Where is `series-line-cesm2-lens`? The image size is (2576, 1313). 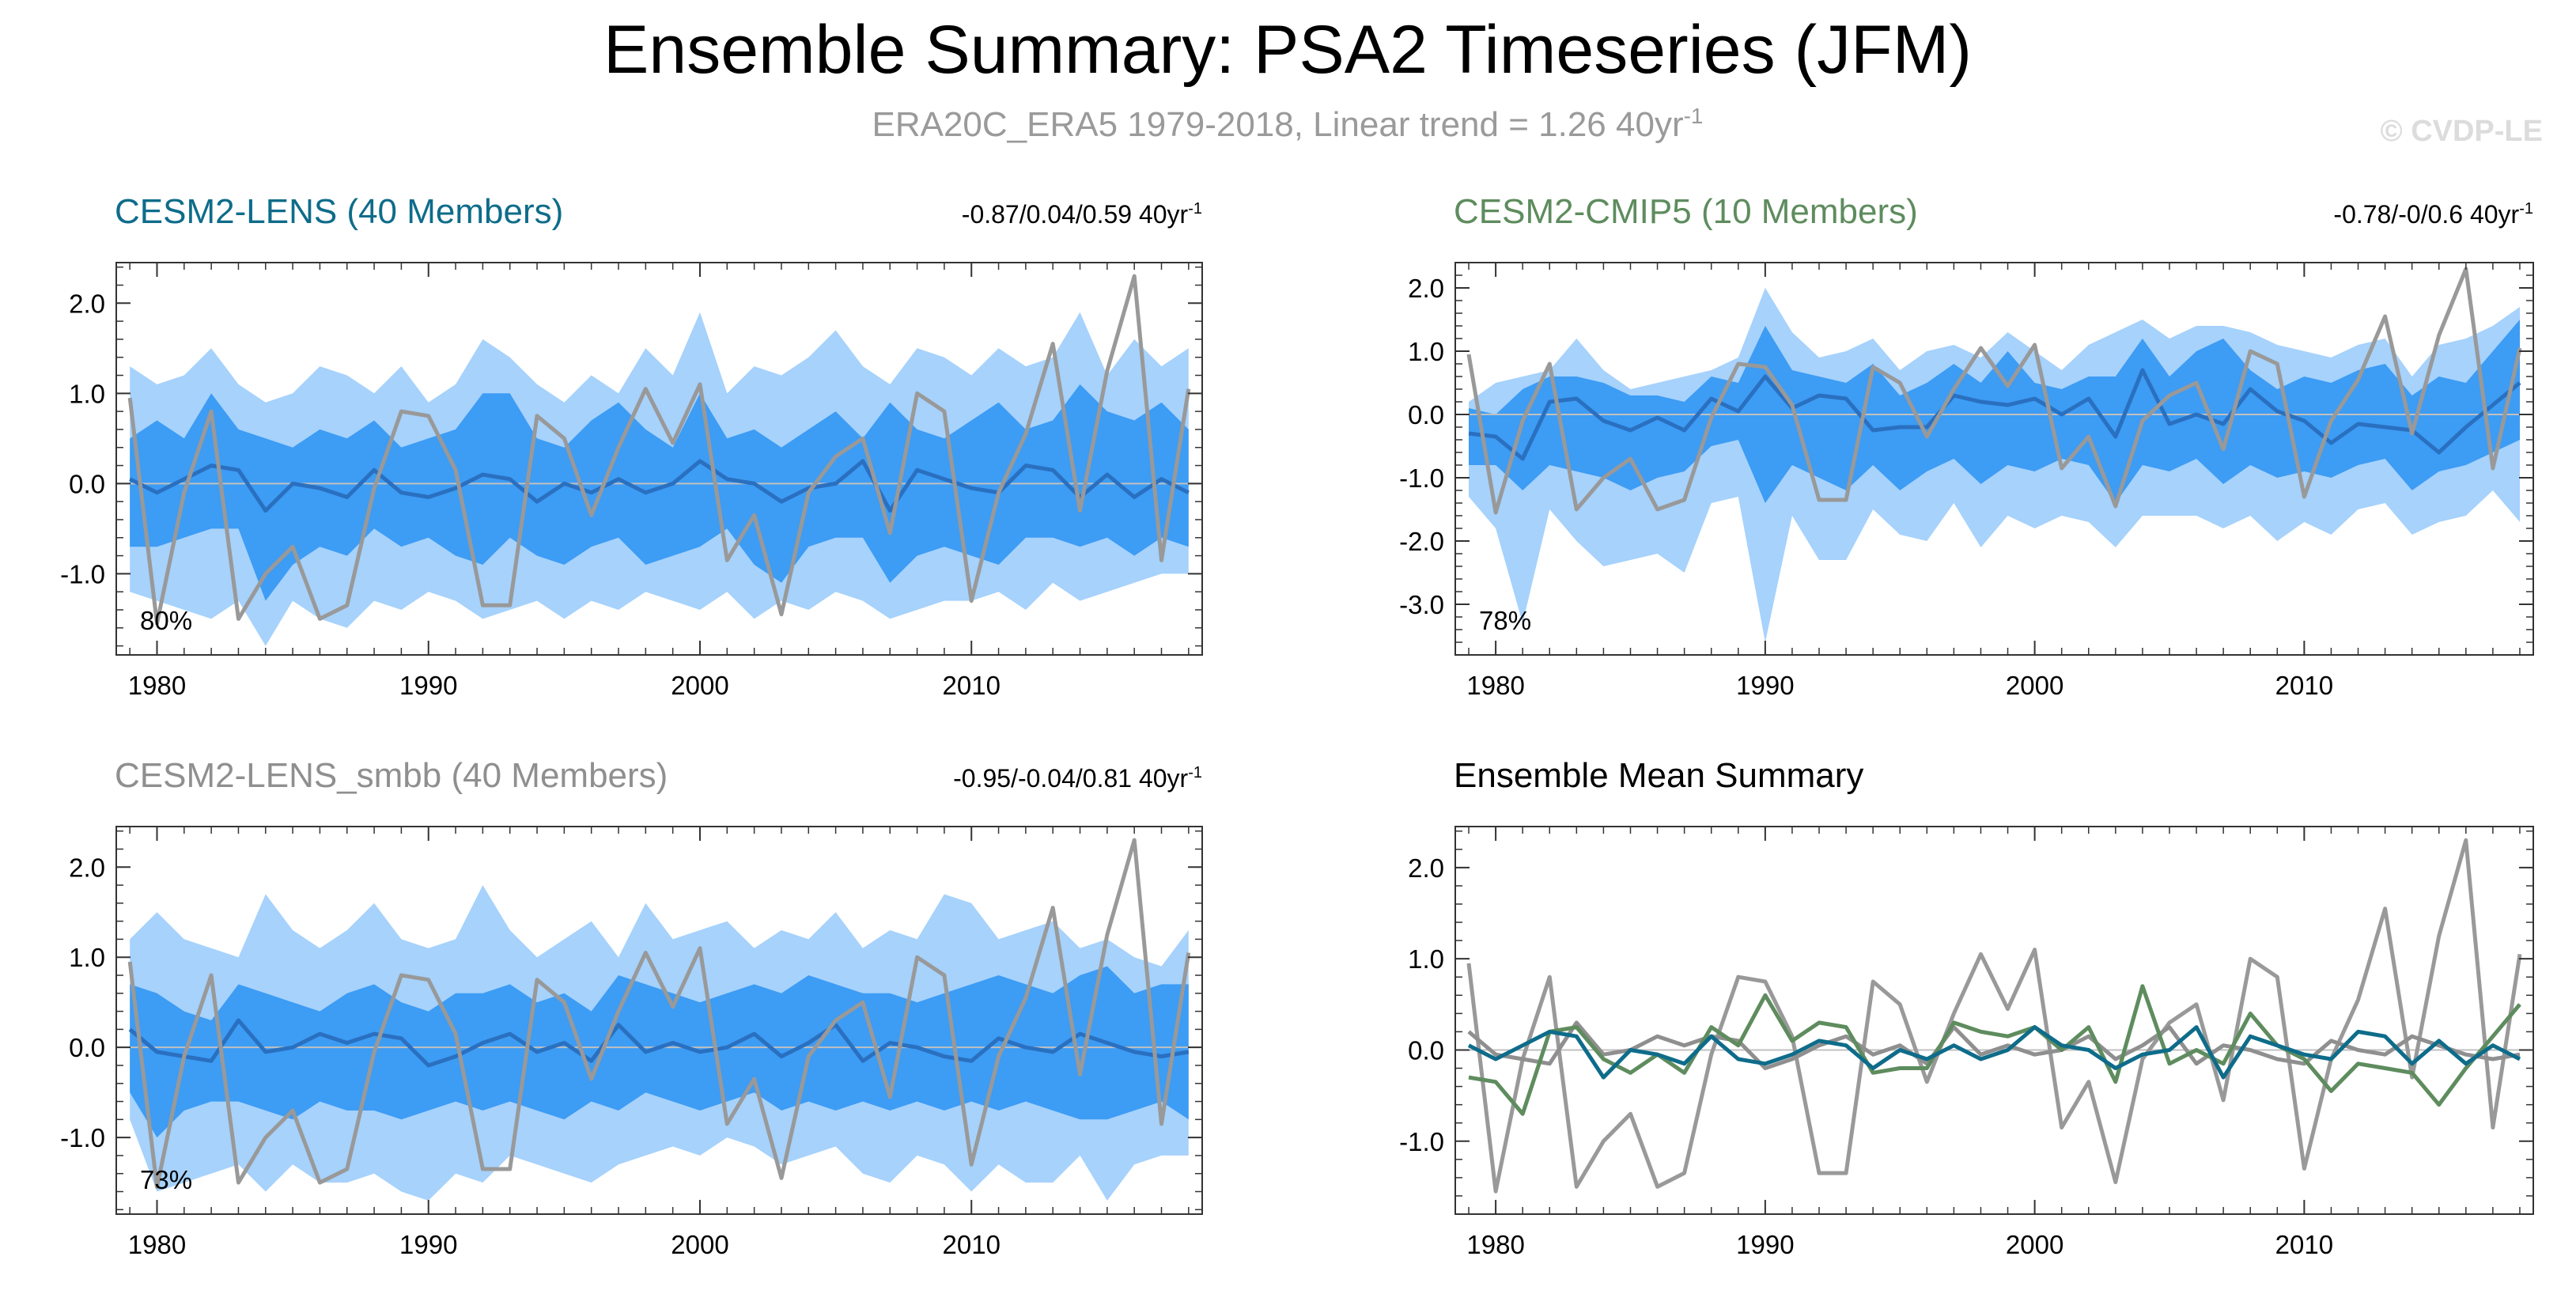
series-line-cesm2-lens is located at coordinates (1994, 1052).